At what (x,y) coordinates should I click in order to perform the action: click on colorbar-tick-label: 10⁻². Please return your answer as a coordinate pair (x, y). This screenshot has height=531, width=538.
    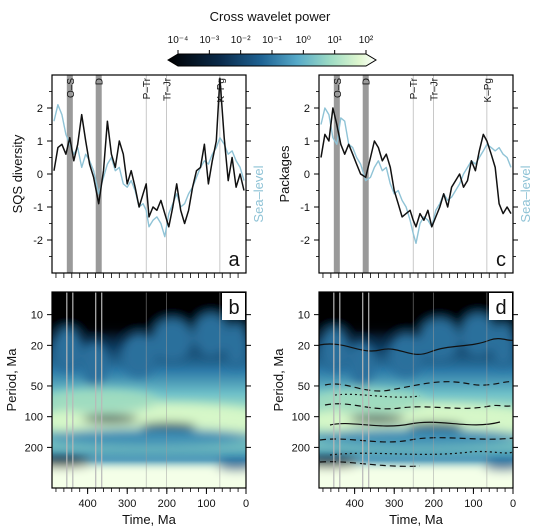
    Looking at the image, I should click on (241, 40).